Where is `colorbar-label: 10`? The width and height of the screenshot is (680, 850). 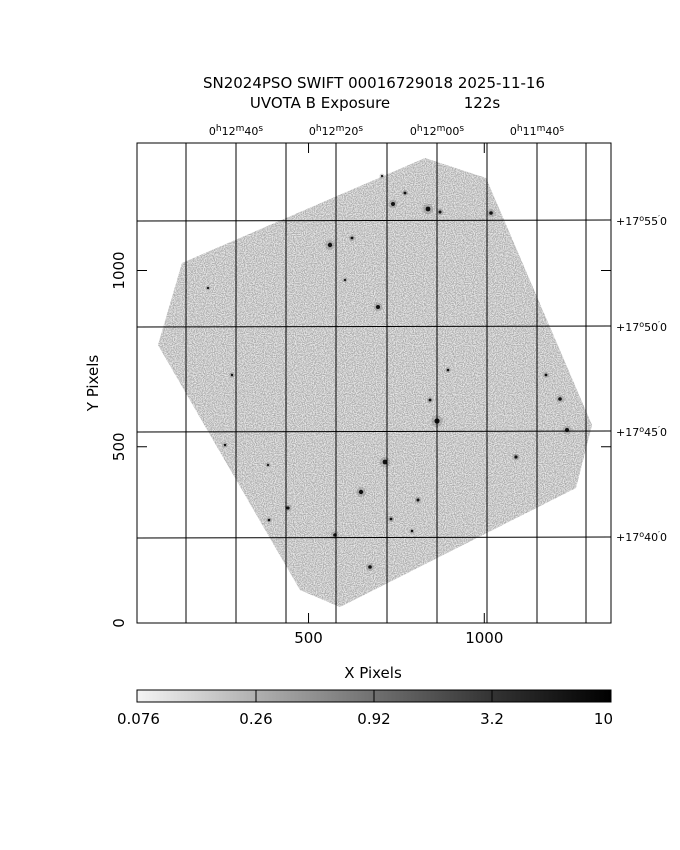
colorbar-label: 10 is located at coordinates (603, 719).